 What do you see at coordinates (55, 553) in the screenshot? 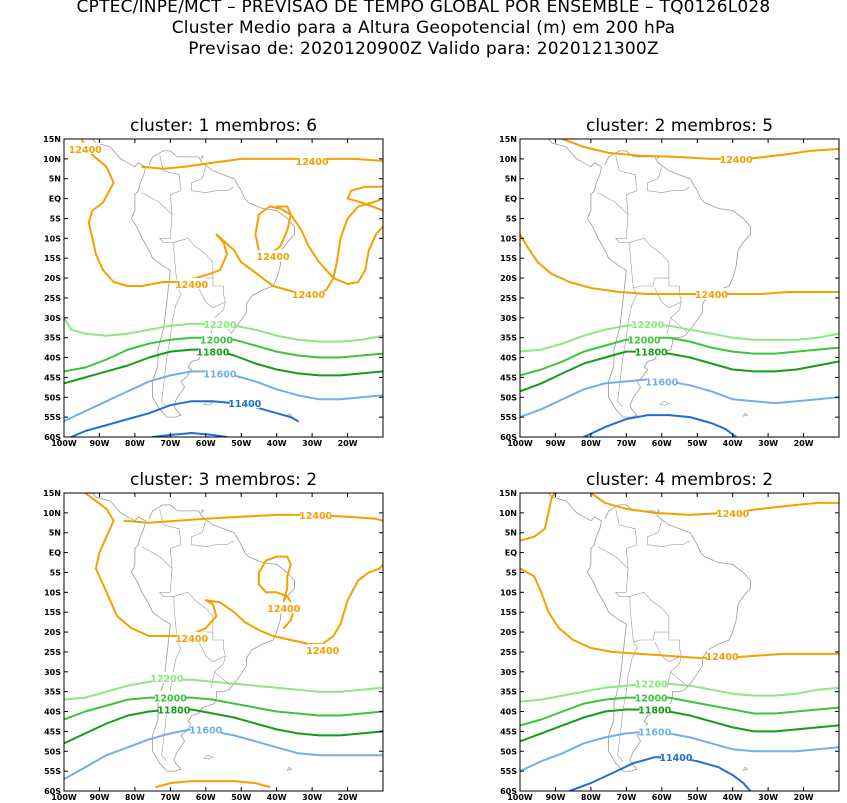
I see `y-tick-label: EQ` at bounding box center [55, 553].